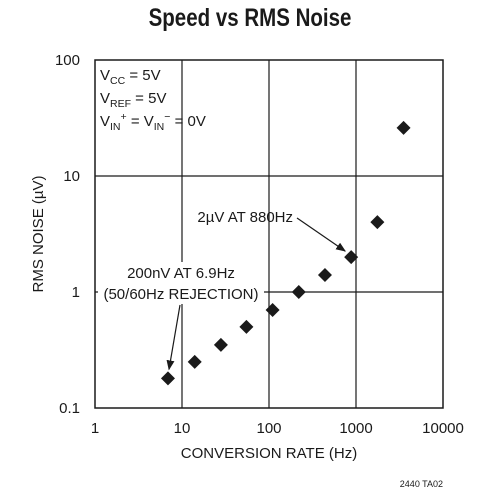 This screenshot has height=500, width=500. What do you see at coordinates (181, 283) in the screenshot?
I see `annotation-background` at bounding box center [181, 283].